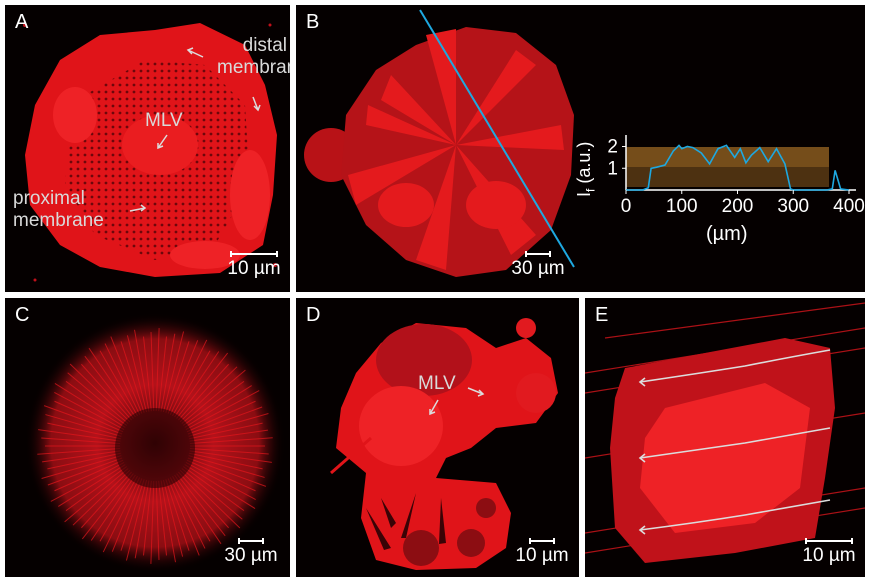  I want to click on intensity-profile-inset: 0 100 200 300 400 12, so click(736, 176).